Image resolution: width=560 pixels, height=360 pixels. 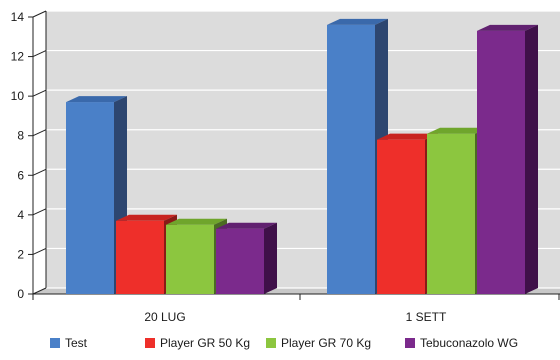 I want to click on legend-label: Player GR 70 Kg, so click(x=326, y=343).